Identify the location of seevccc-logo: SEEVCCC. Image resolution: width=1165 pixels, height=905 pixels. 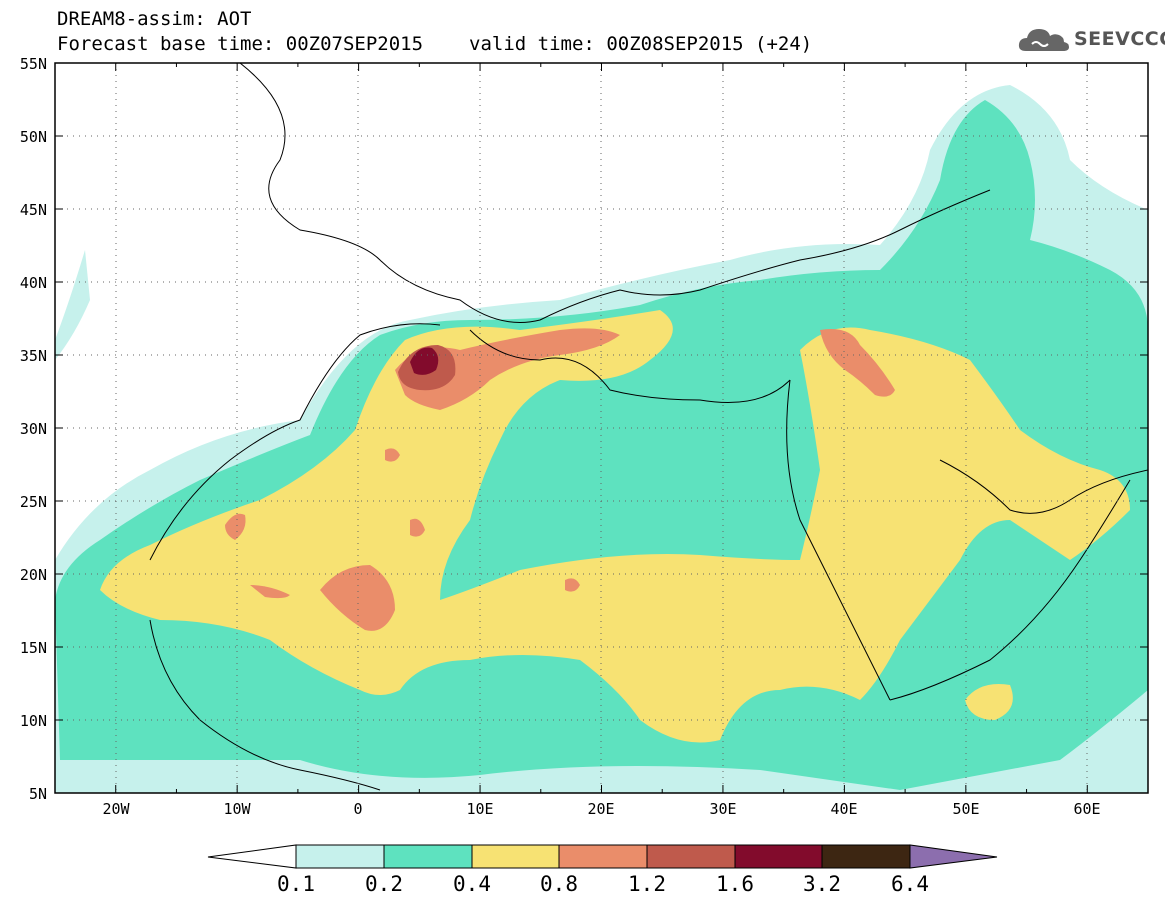
(1091, 39).